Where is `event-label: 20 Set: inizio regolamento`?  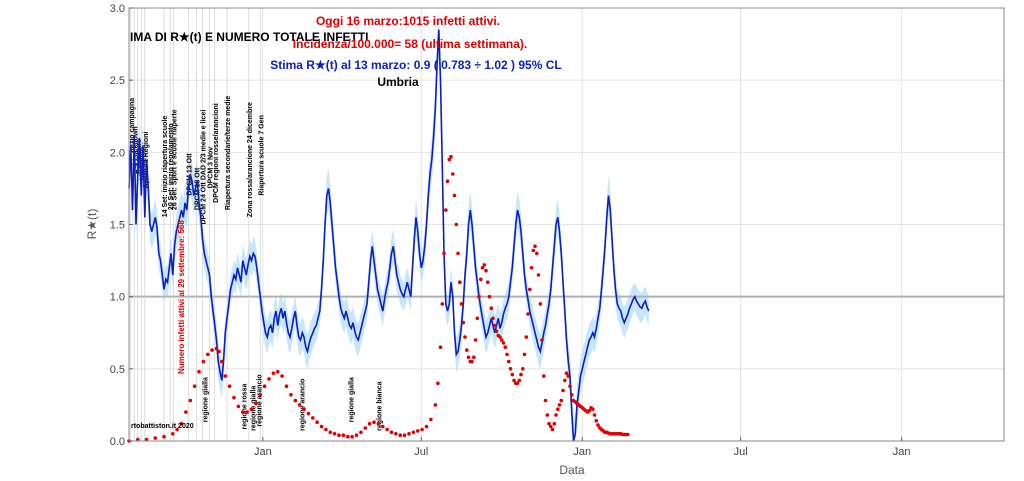 event-label: 20 Set: inizio regolamento is located at coordinates (171, 166).